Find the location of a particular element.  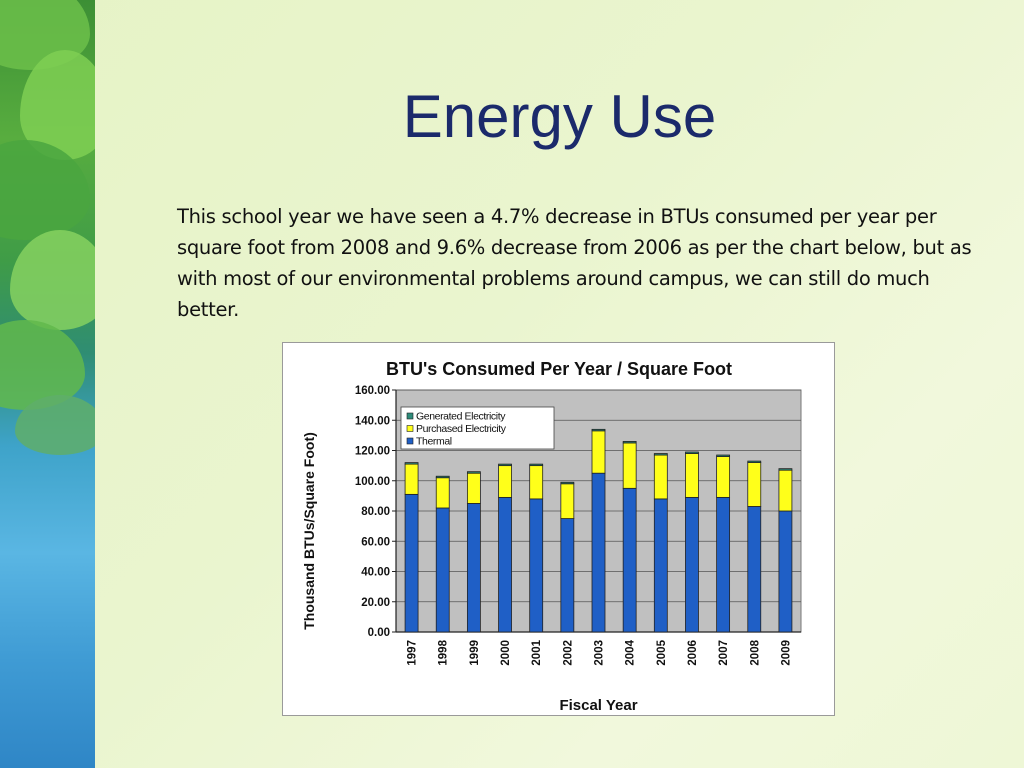

x-tick-label: 2005 is located at coordinates (662, 652).